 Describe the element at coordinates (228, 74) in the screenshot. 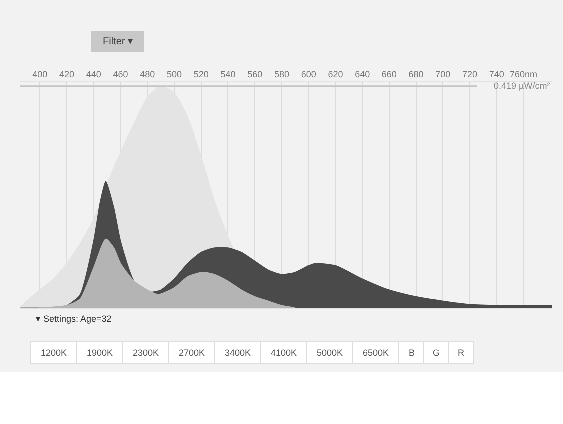

I see `x-tick-label: 540` at that location.